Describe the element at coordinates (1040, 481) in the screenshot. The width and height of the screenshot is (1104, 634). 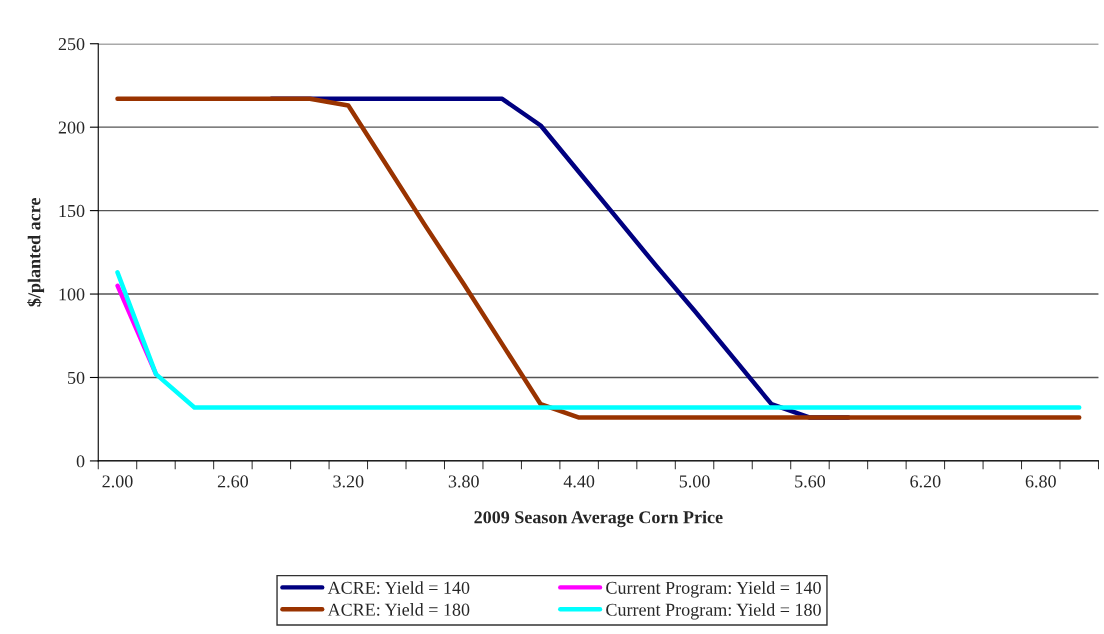
I see `x-tick-label: 6.80` at that location.